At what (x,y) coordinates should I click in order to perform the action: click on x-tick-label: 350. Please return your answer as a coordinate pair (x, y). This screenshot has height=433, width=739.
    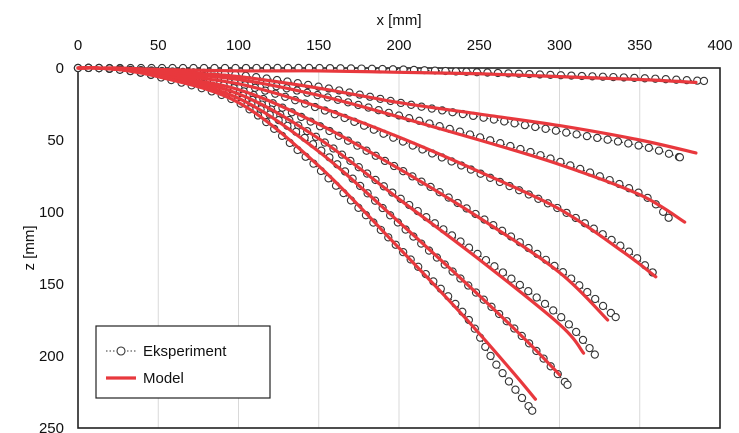
    Looking at the image, I should click on (639, 45).